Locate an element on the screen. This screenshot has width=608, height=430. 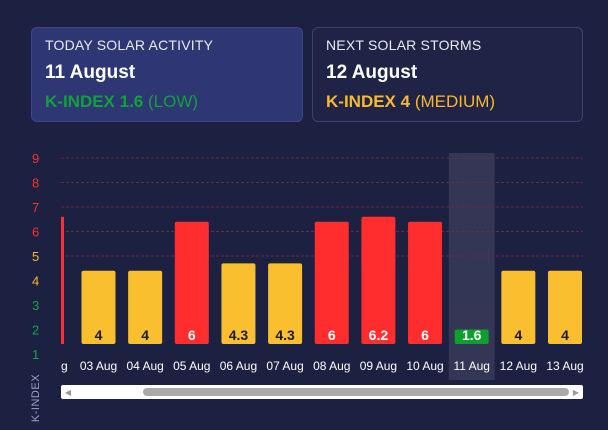
x-tick-label: g is located at coordinates (64, 366).